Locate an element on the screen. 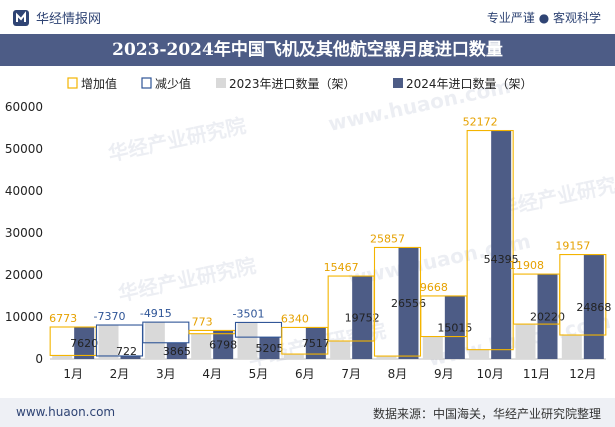 The height and width of the screenshot is (427, 615). value-label-2024: 24868 is located at coordinates (593, 307).